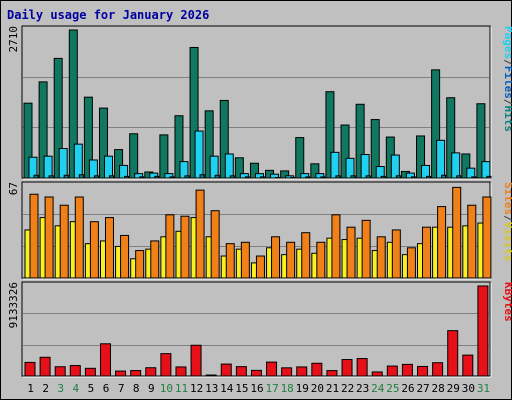 This screenshot has height=400, width=512. I want to click on day-label-10: 10, so click(166, 388).